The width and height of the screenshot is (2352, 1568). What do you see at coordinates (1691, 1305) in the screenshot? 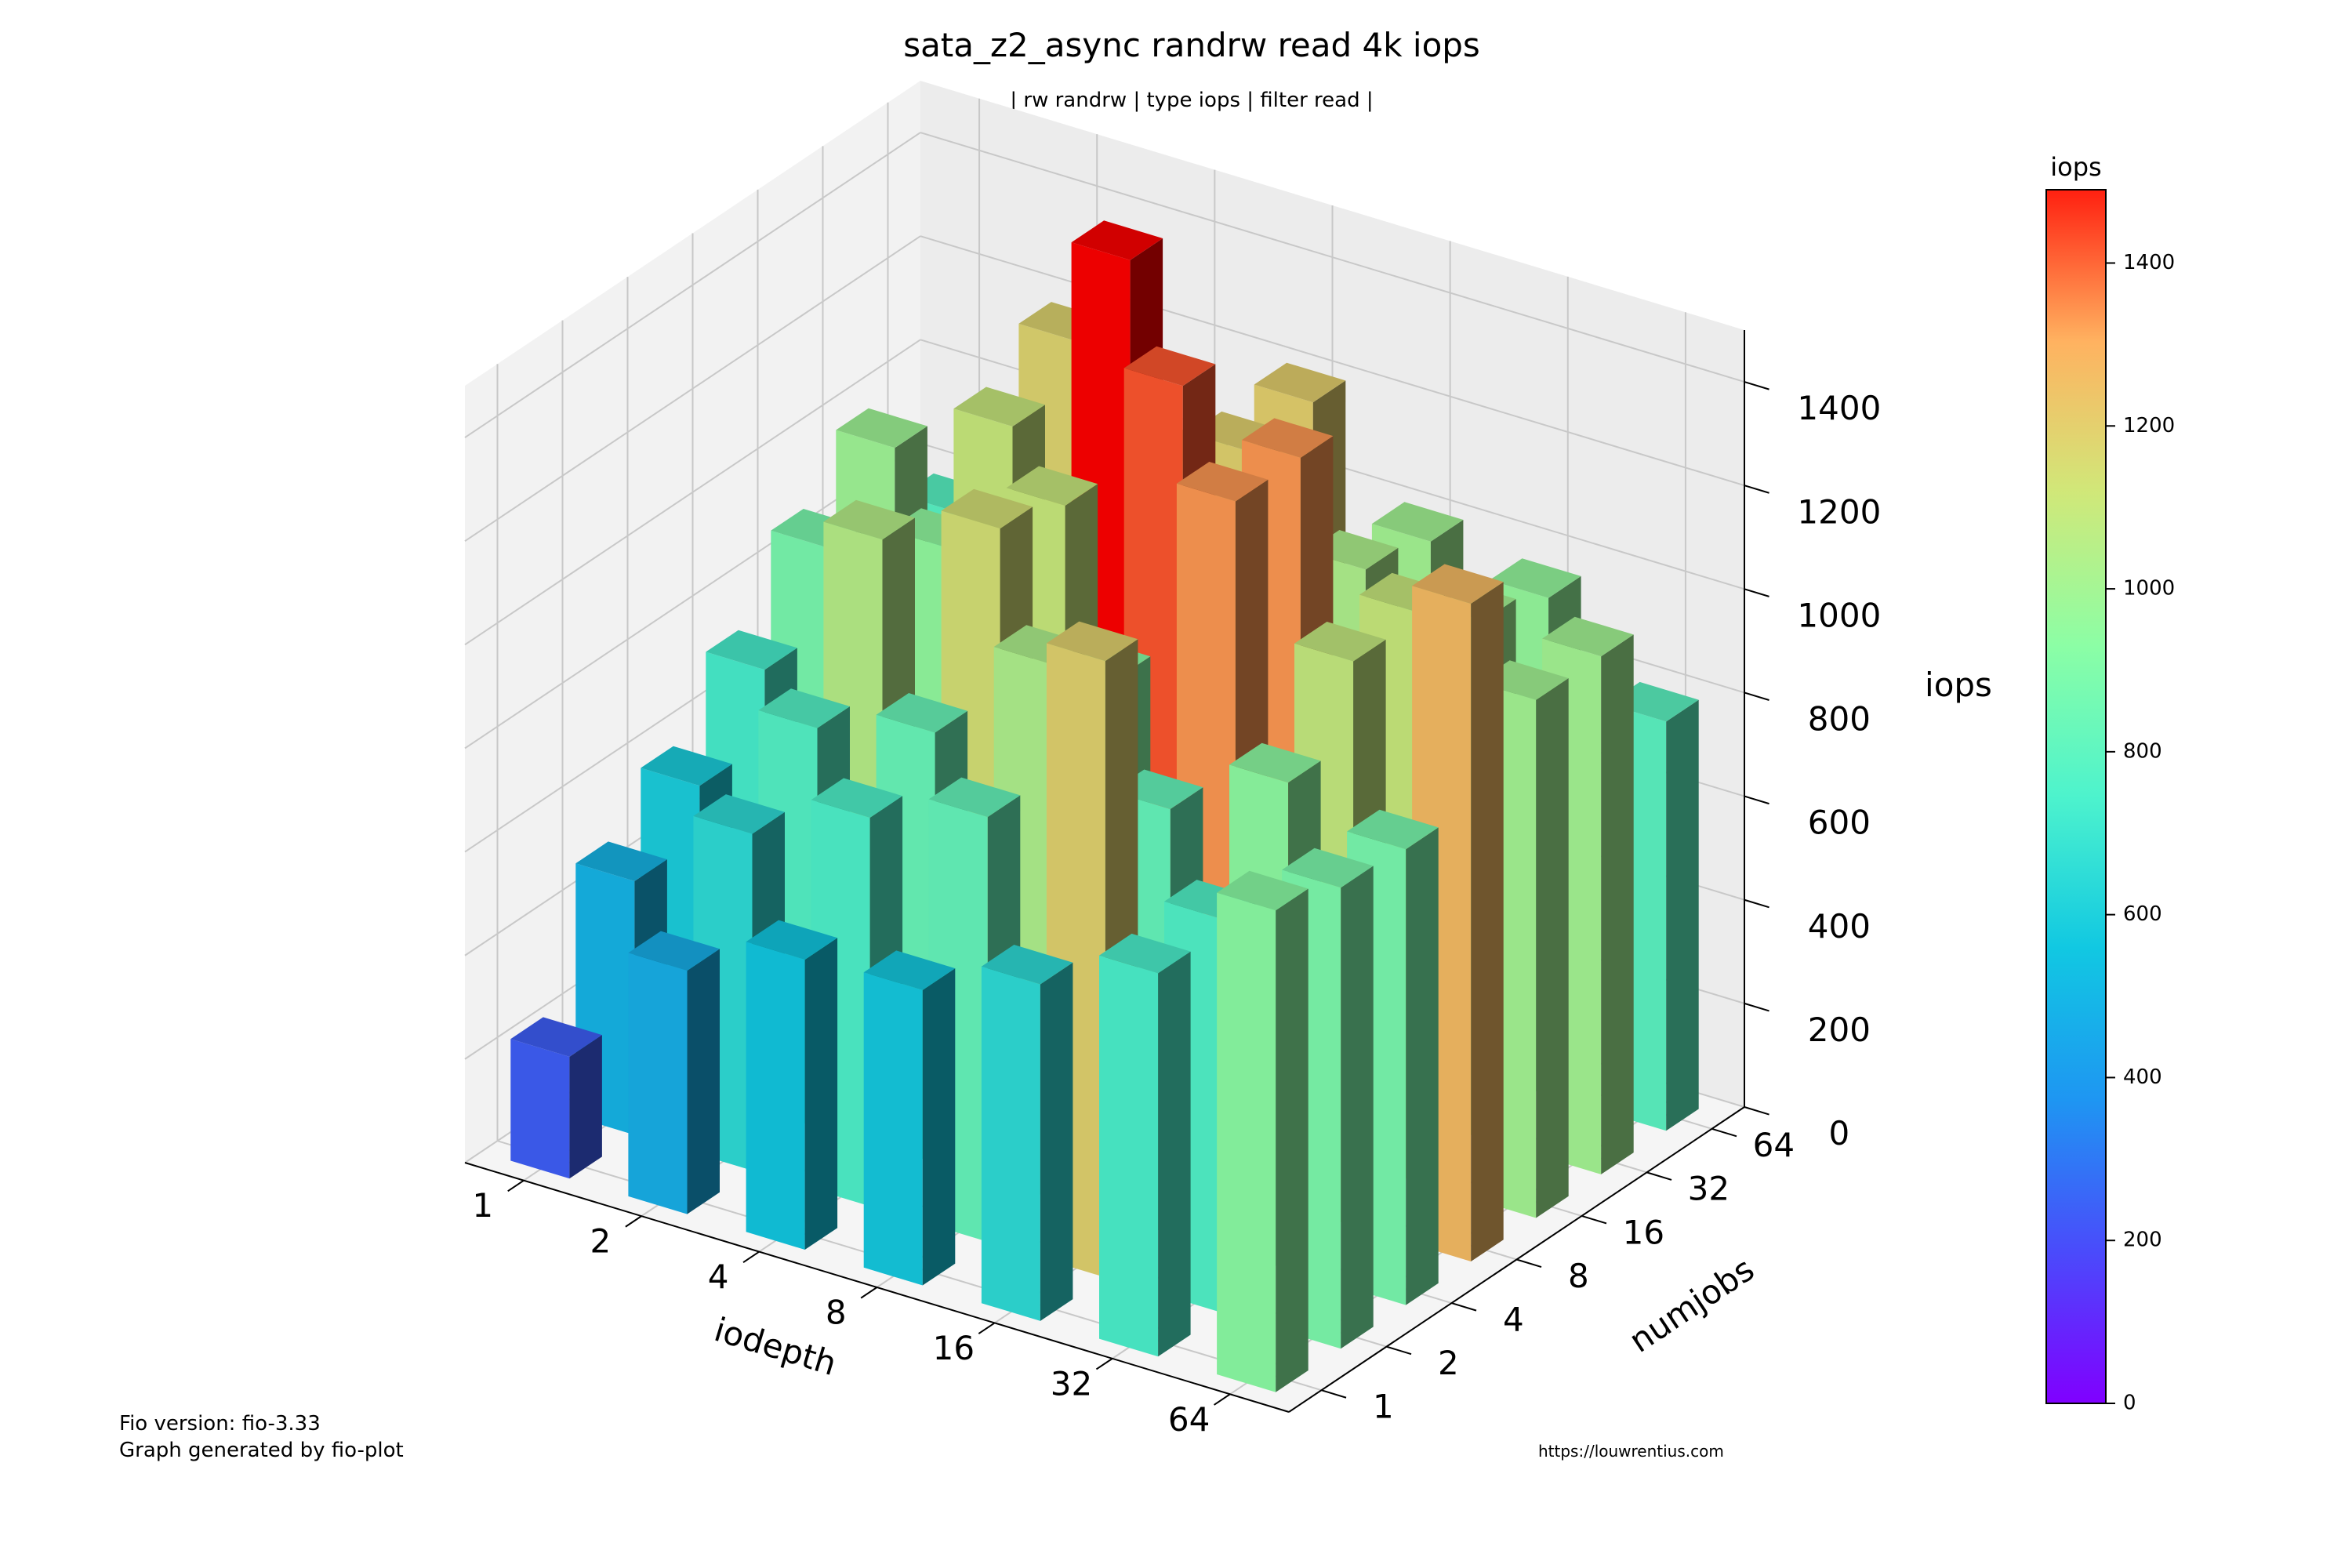
I see `y-axis-label: numjobs` at bounding box center [1691, 1305].